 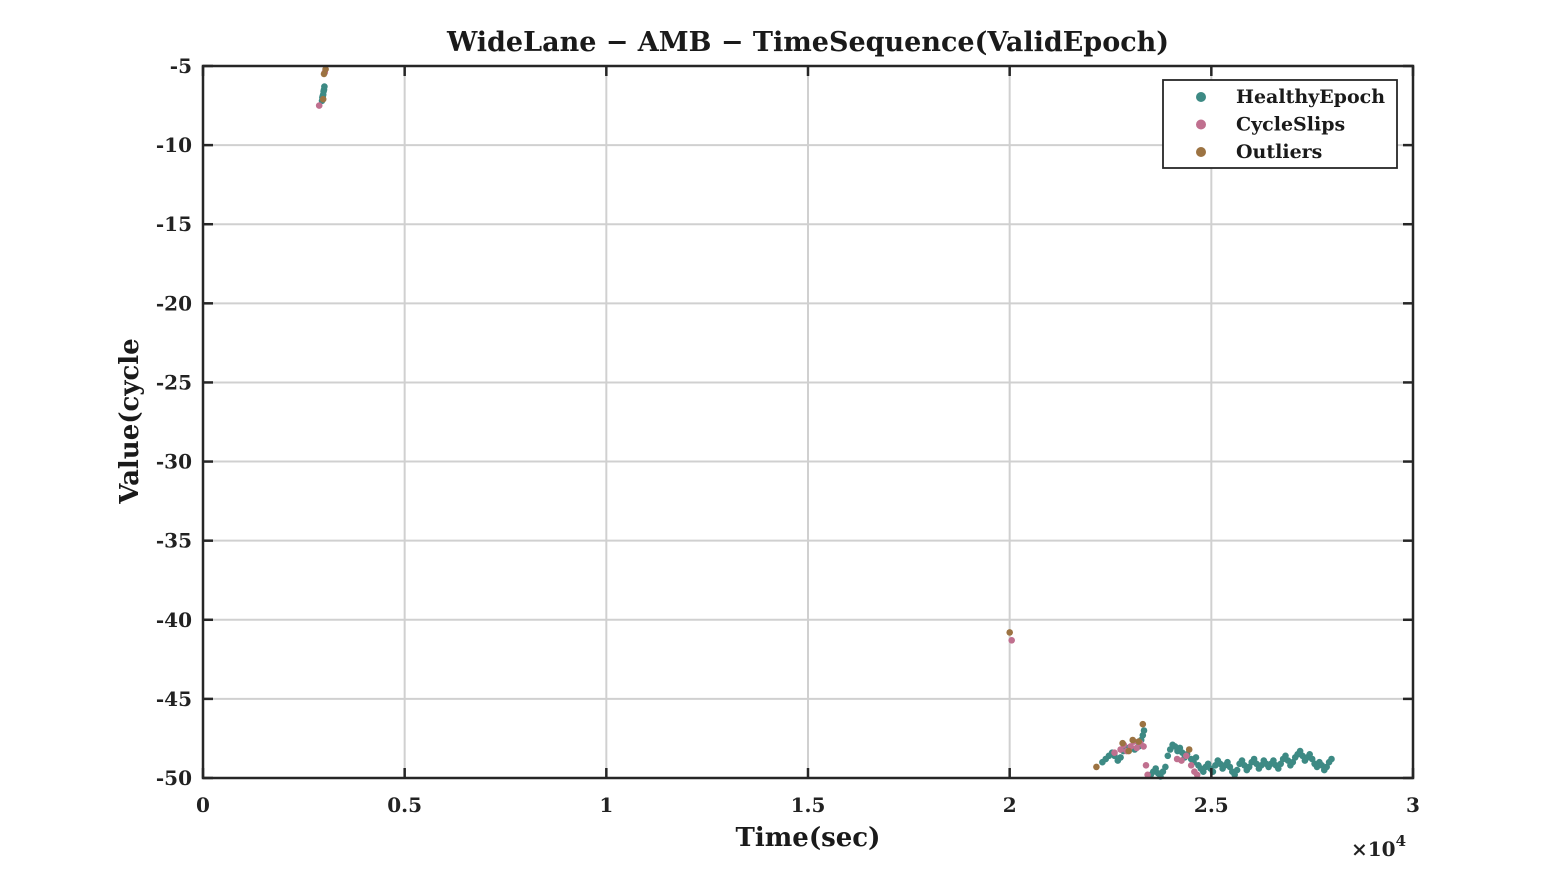 What do you see at coordinates (1310, 97) in the screenshot?
I see `legend-label: HealthyEpoch` at bounding box center [1310, 97].